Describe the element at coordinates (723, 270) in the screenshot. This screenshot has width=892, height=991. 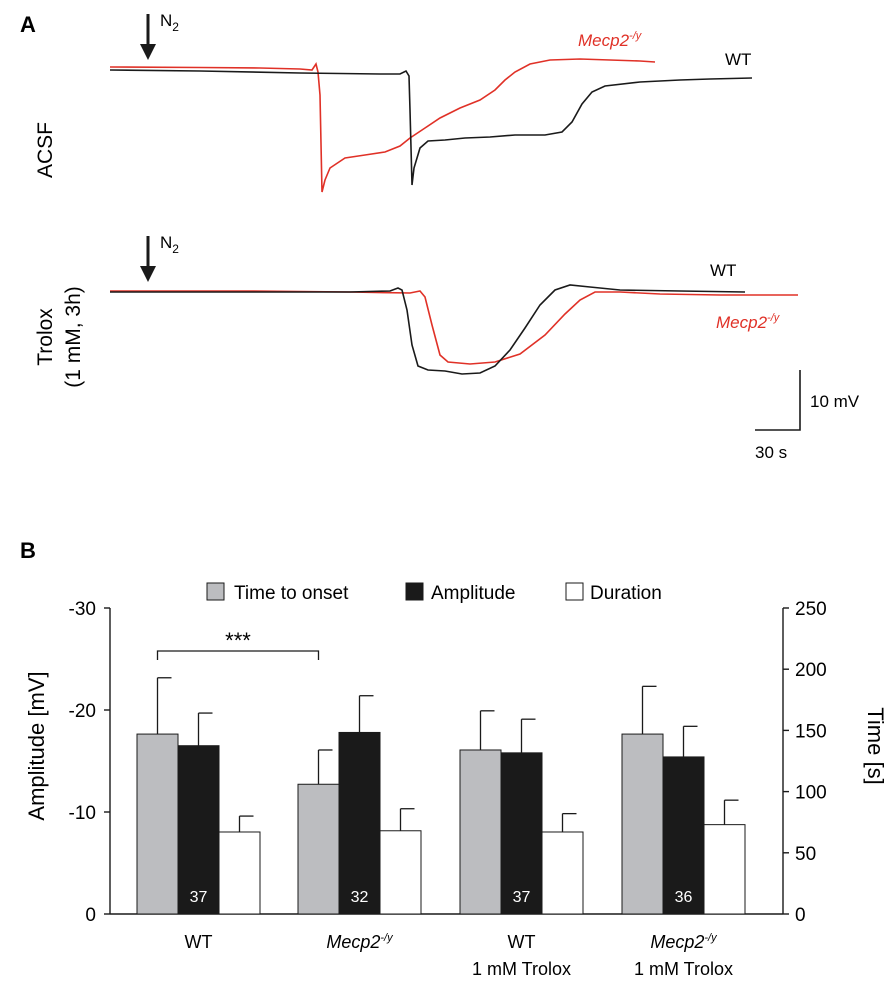
I see `trolox-wt-label: WT` at that location.